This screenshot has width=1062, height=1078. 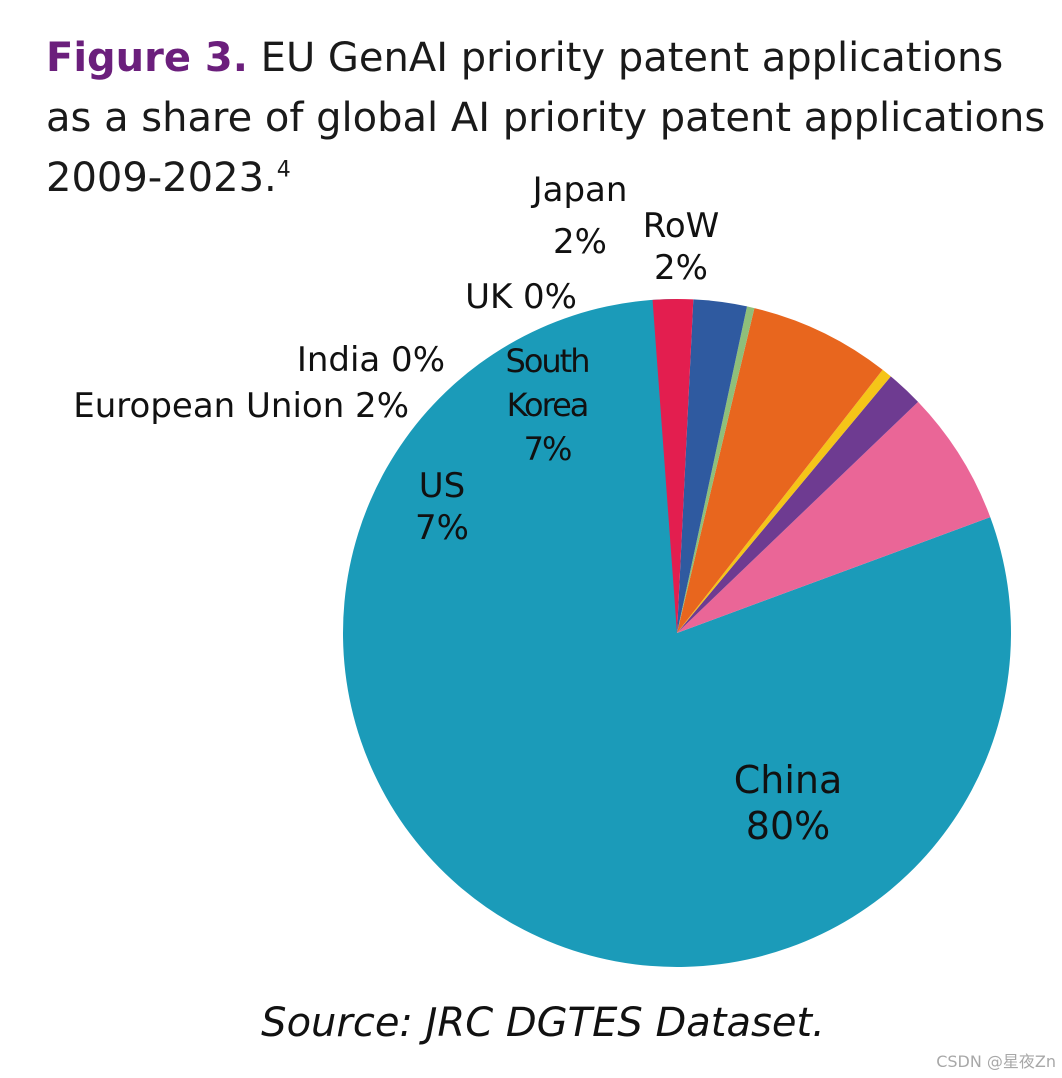 I want to click on slice-label-south-korea: South Korea 7%, so click(x=547, y=405).